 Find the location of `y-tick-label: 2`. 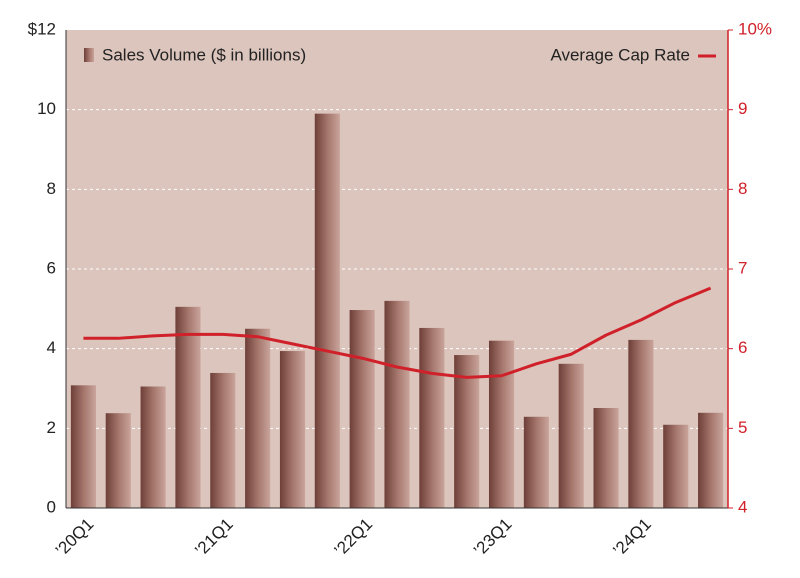

y-tick-label: 2 is located at coordinates (51, 427).